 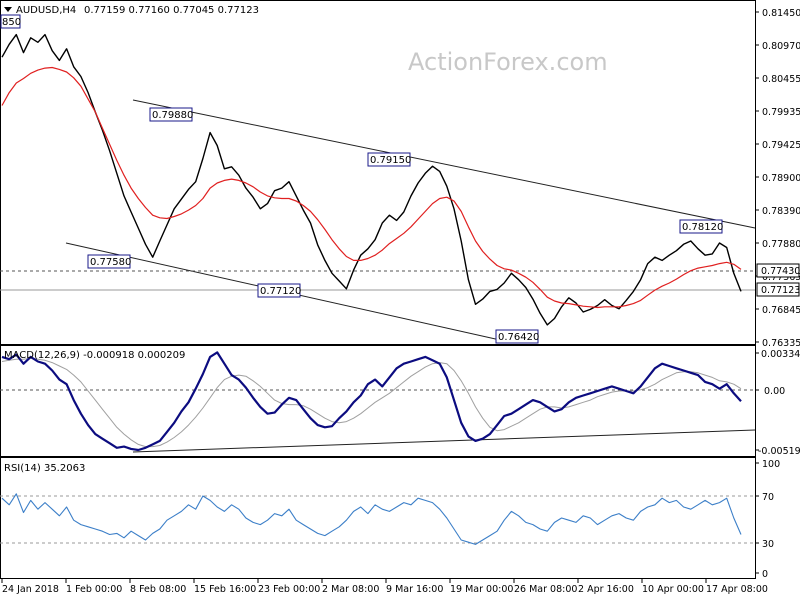 What do you see at coordinates (737, 589) in the screenshot?
I see `svg-text: 17 Apr 08:00` at bounding box center [737, 589].